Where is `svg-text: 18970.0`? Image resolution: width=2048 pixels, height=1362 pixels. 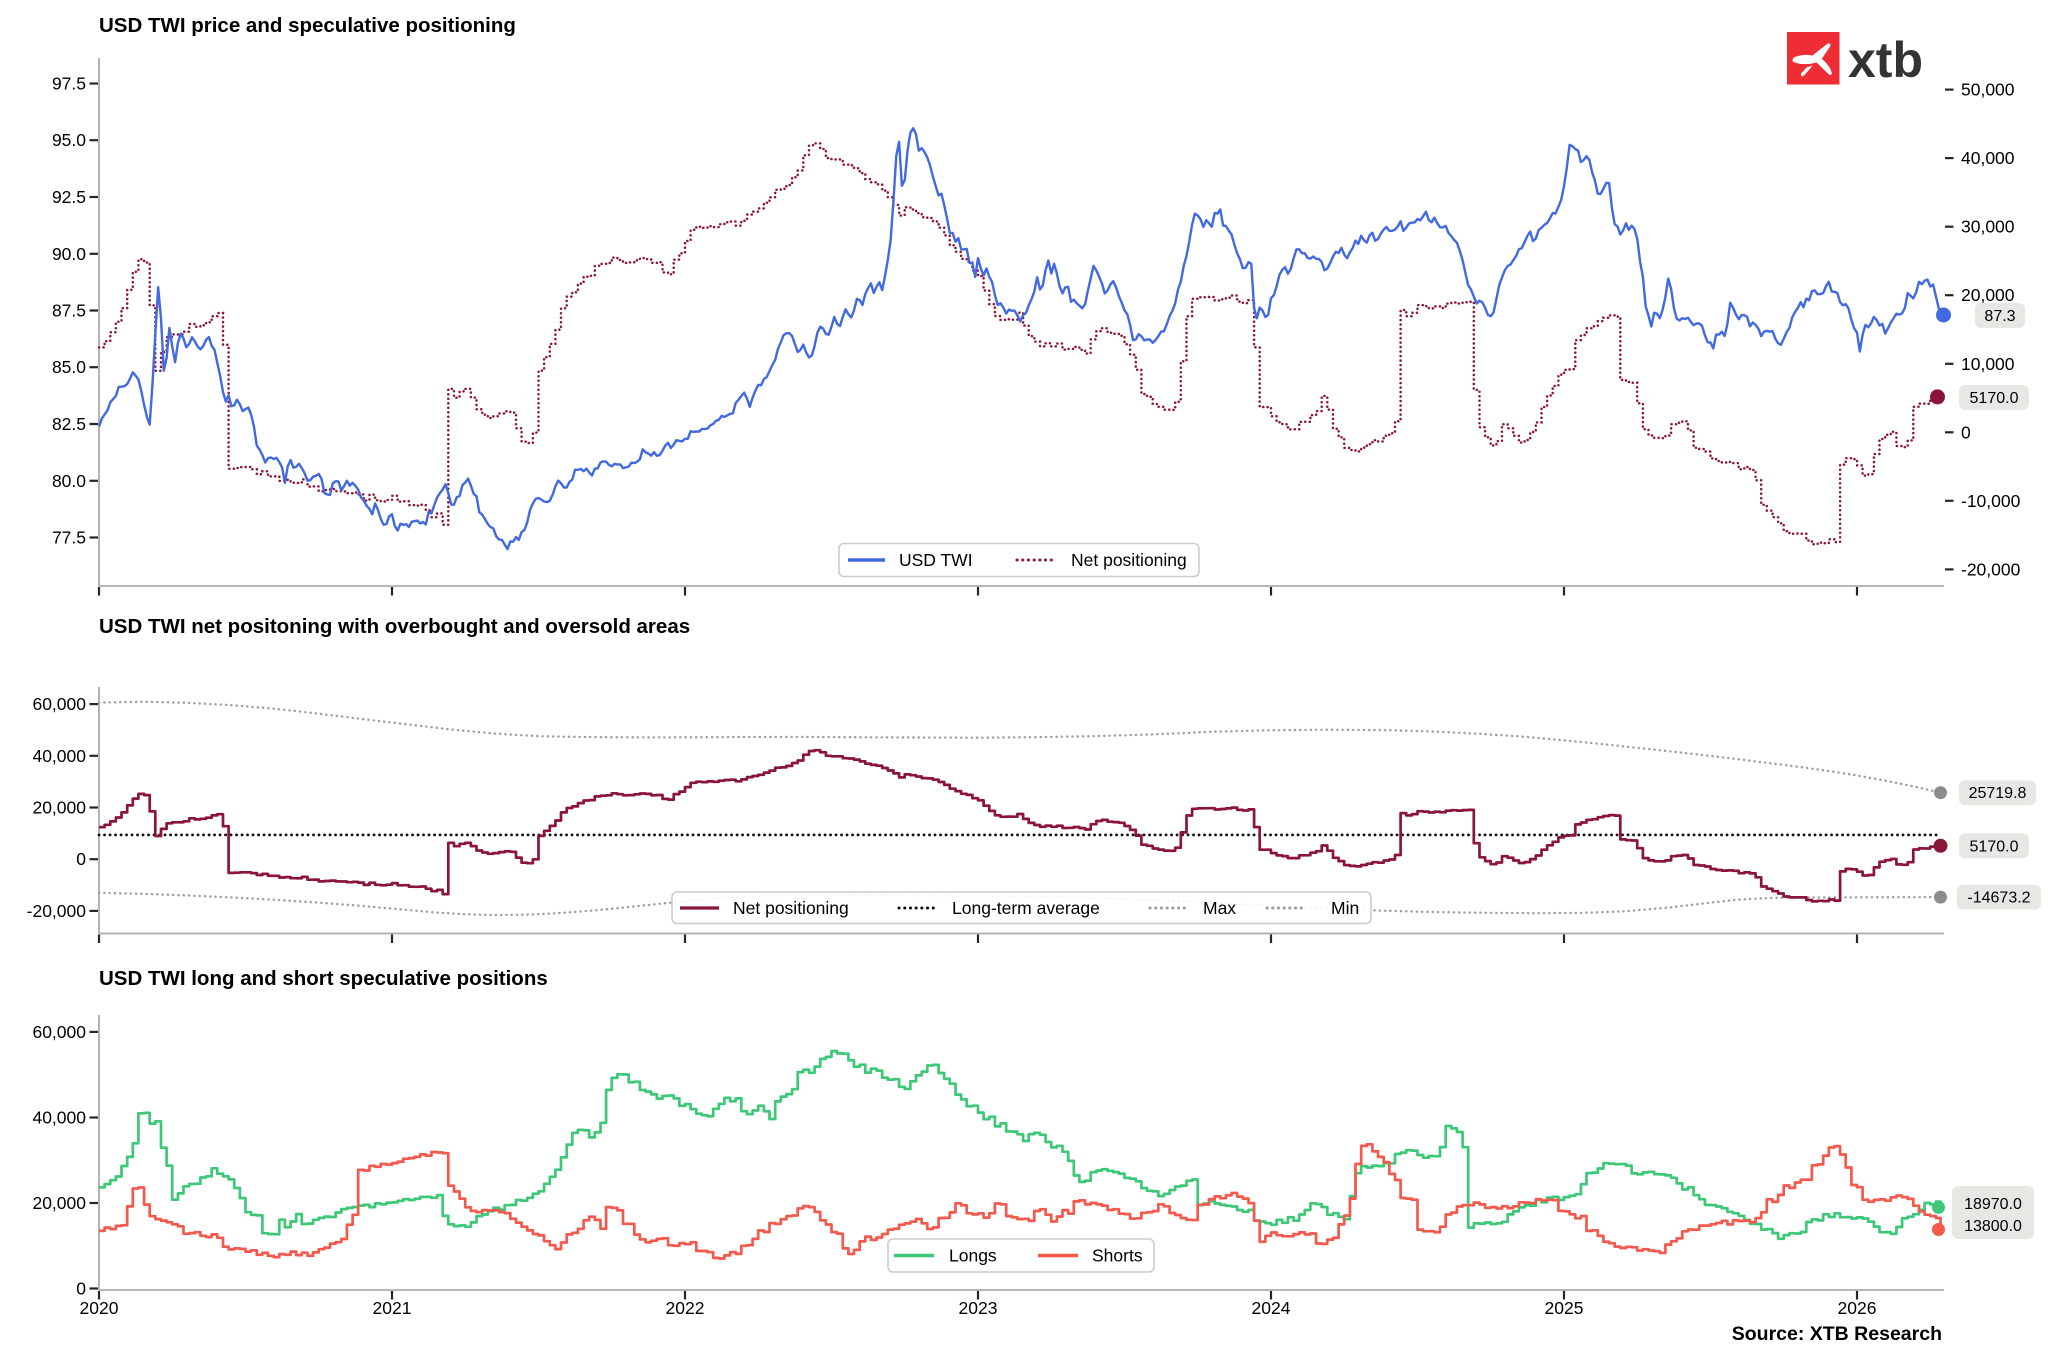 svg-text: 18970.0 is located at coordinates (1993, 1204).